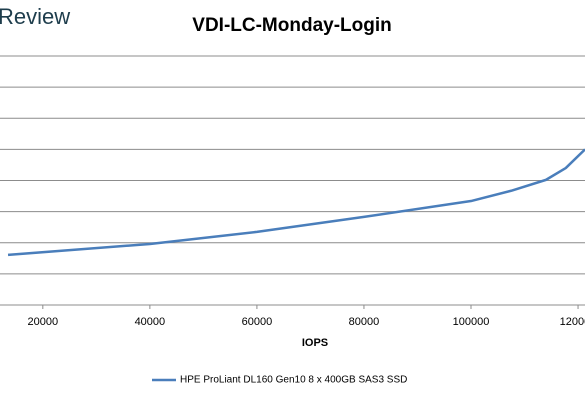 The width and height of the screenshot is (585, 401). What do you see at coordinates (315, 343) in the screenshot?
I see `x-axis-label: IOPS` at bounding box center [315, 343].